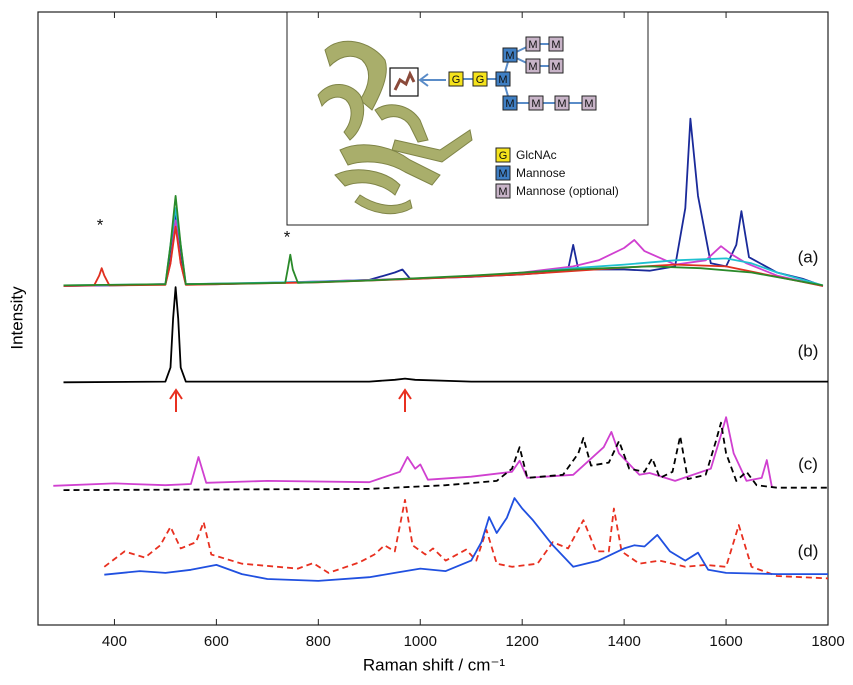  Describe the element at coordinates (434, 664) in the screenshot. I see `x-axis-label: Raman shift / cm⁻¹` at that location.